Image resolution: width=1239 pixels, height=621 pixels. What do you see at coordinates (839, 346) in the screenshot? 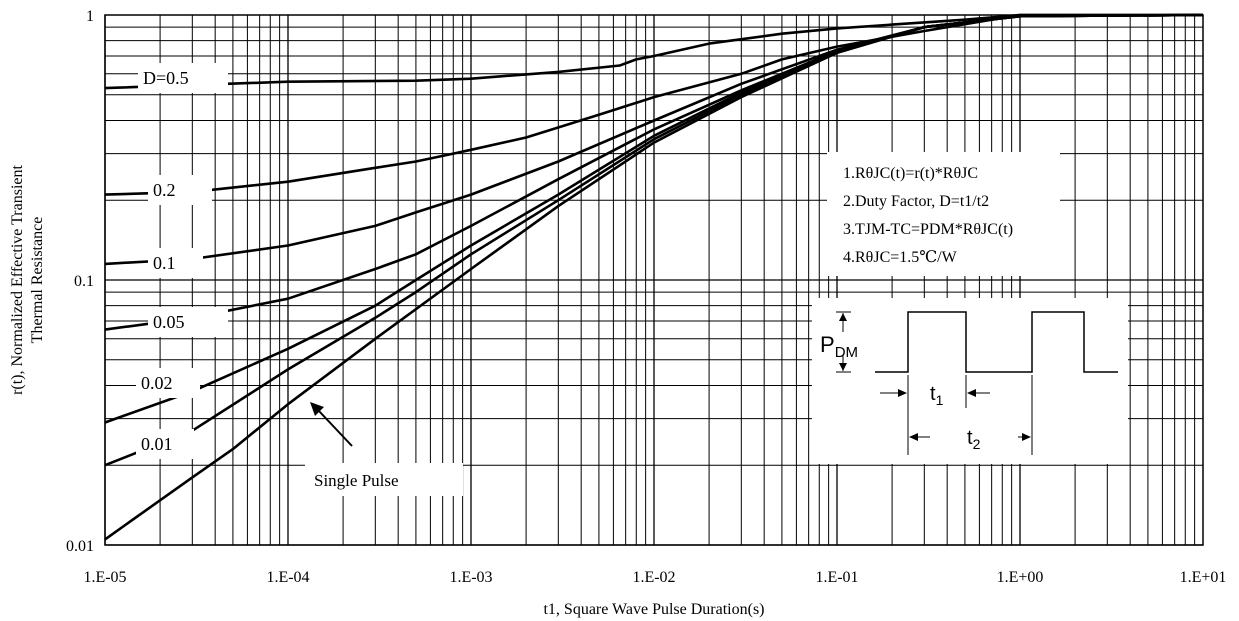
I see `pdm-label: PDM` at bounding box center [839, 346].